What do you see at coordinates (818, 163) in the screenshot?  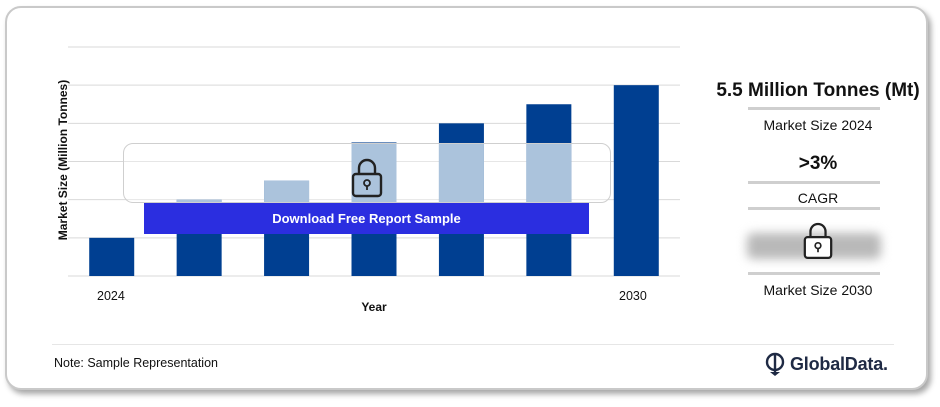 I see `cagr-value: >3%` at bounding box center [818, 163].